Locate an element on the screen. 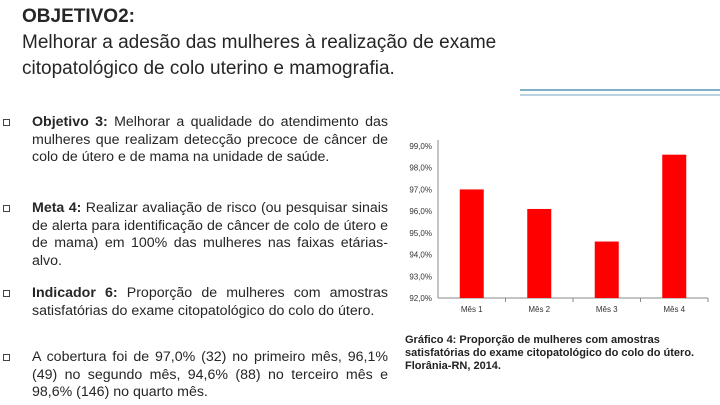  y-tick-label: 97,0% is located at coordinates (420, 189).